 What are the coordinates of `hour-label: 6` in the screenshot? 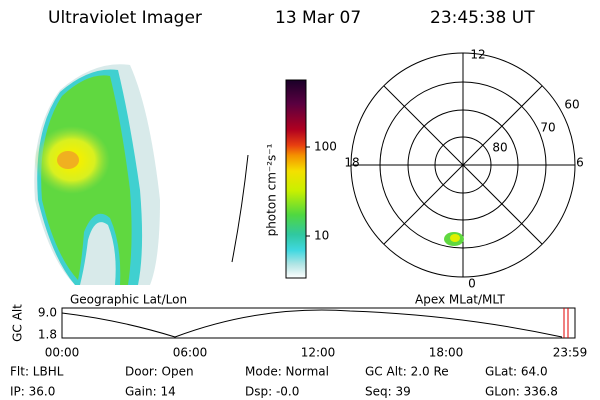 It's located at (580, 163).